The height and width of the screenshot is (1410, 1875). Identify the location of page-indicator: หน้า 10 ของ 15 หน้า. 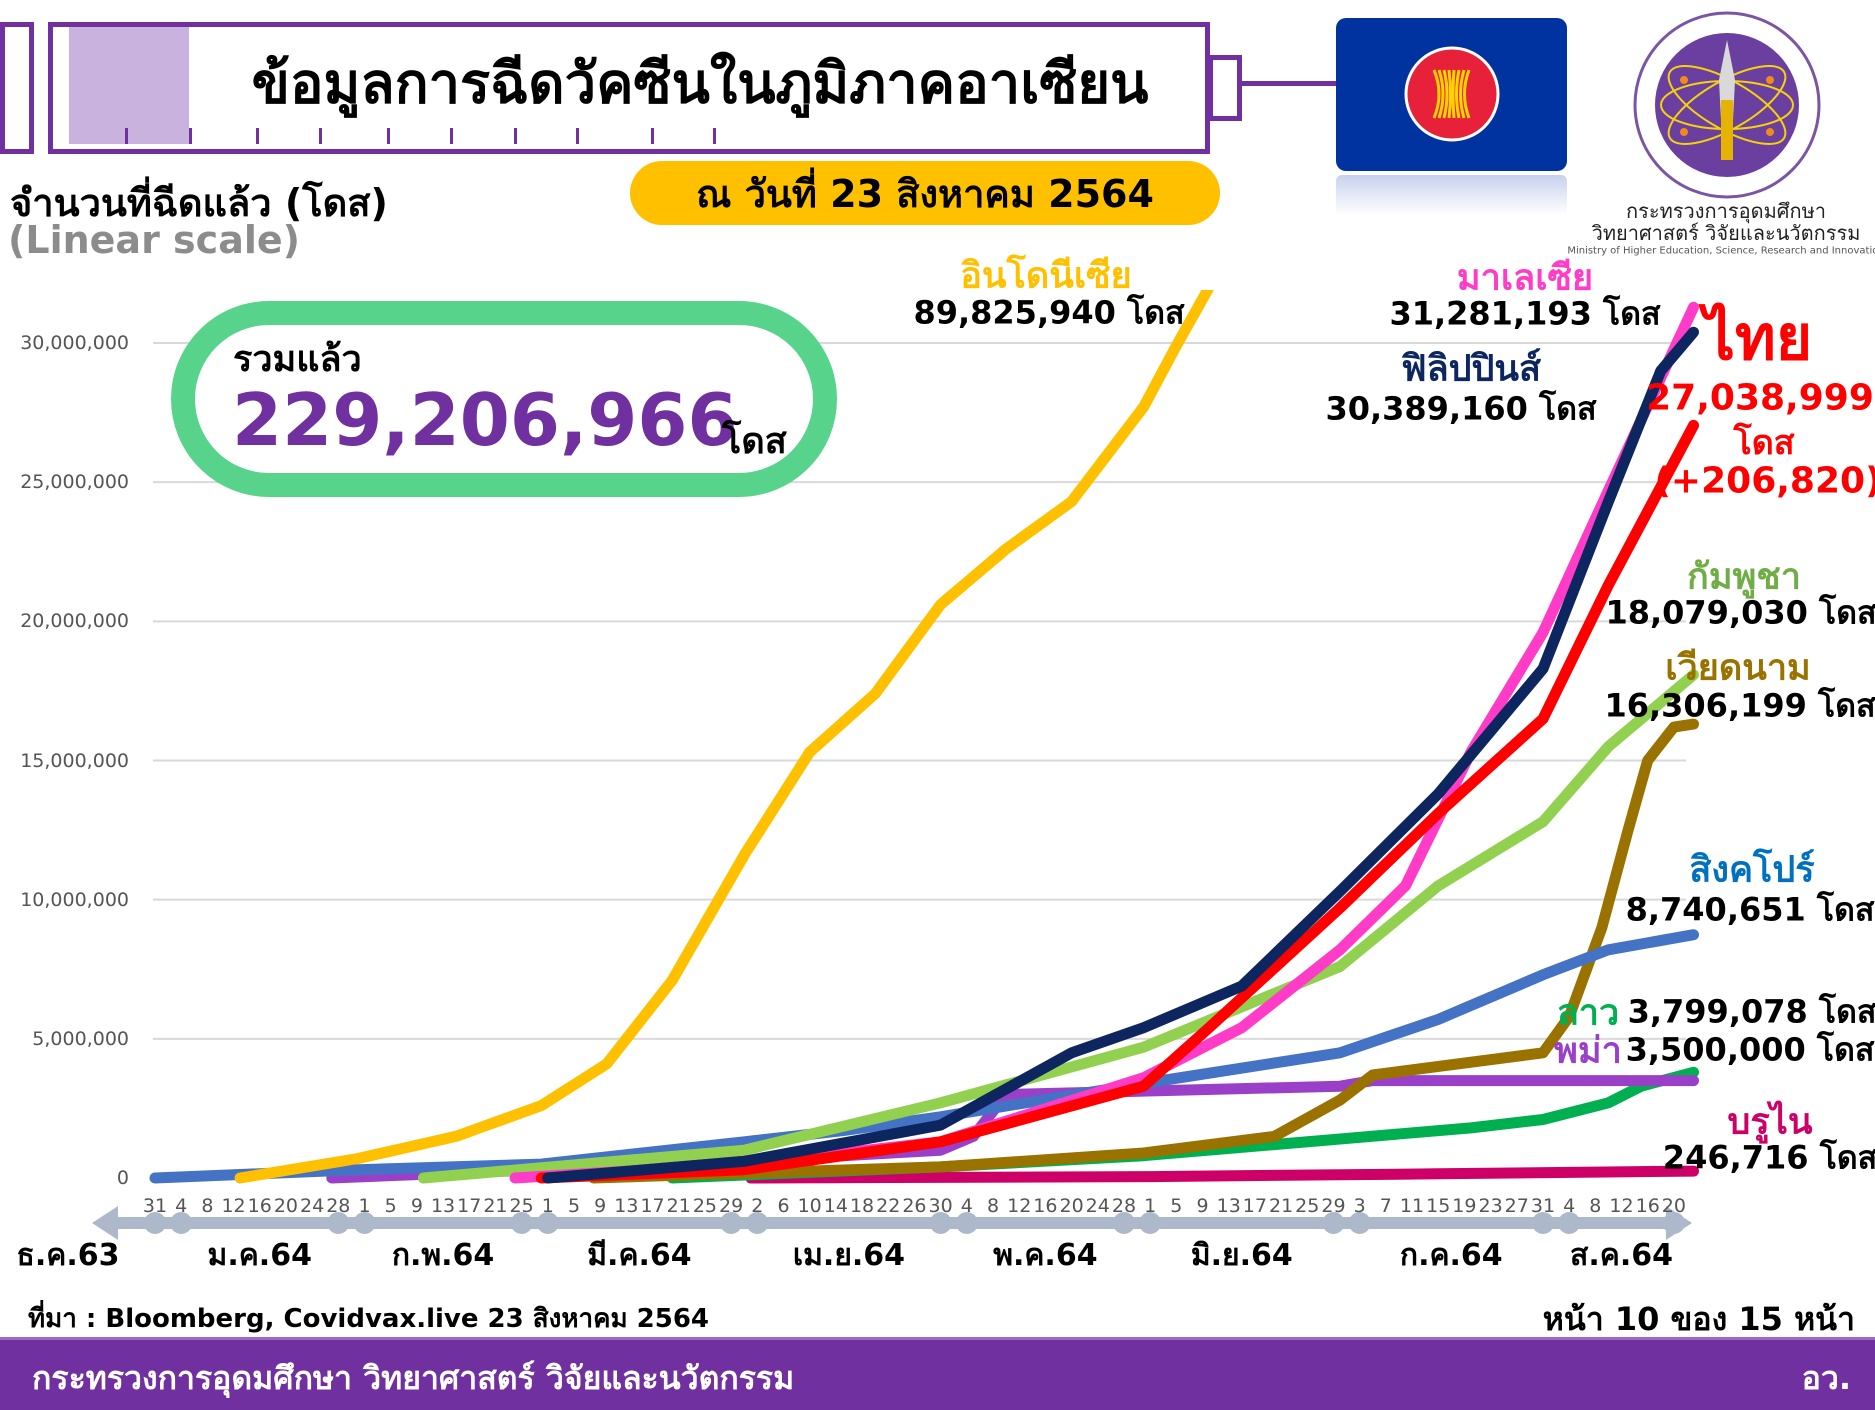
(1698, 1319).